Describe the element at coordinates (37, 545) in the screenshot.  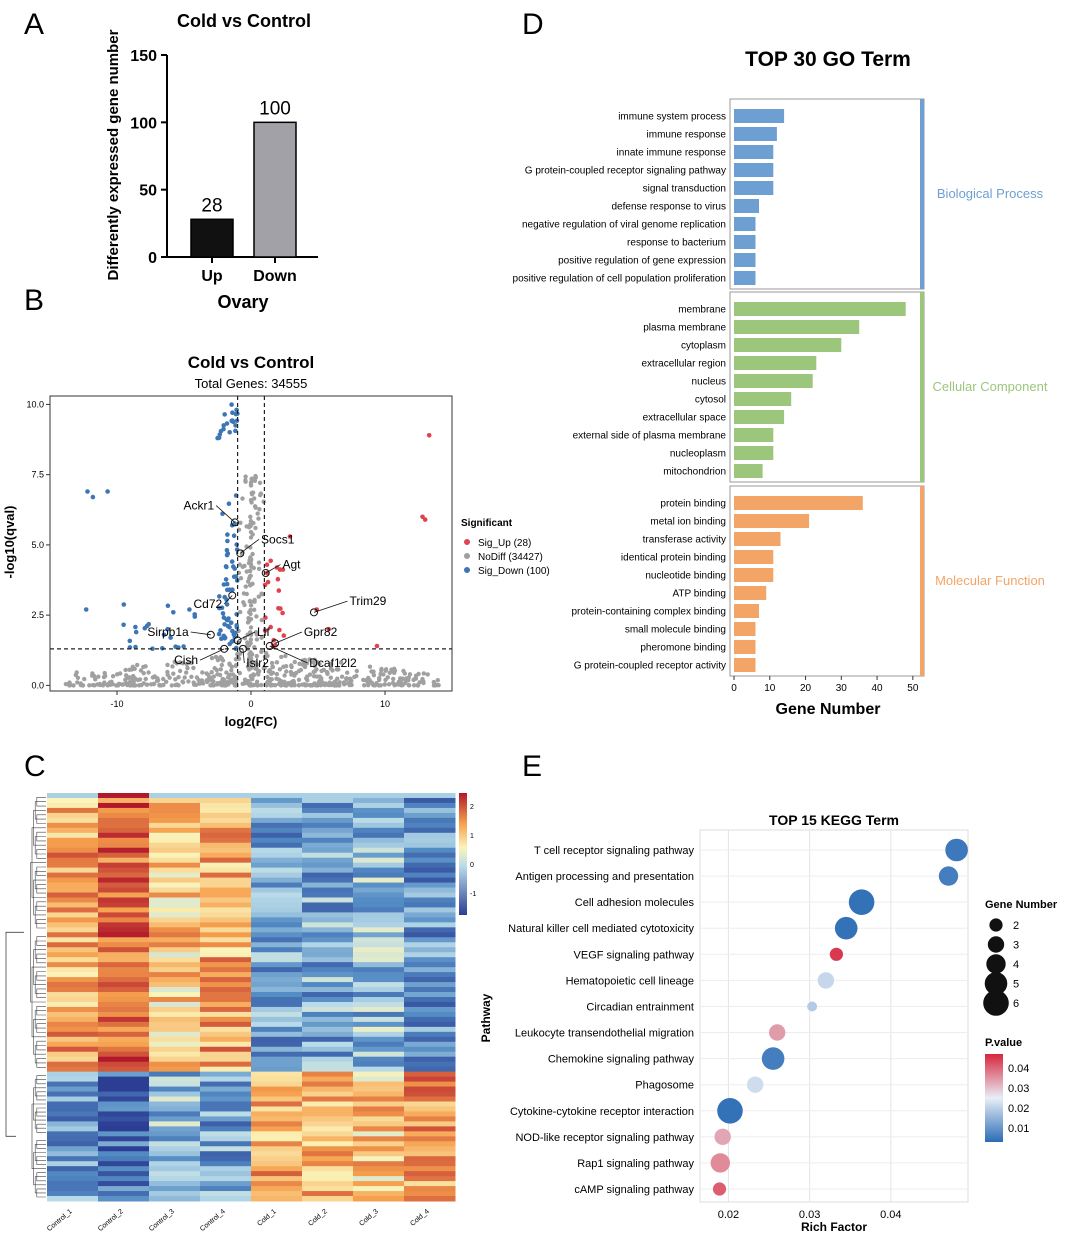
I see `panel-b-y-tick-label: 5.0` at that location.